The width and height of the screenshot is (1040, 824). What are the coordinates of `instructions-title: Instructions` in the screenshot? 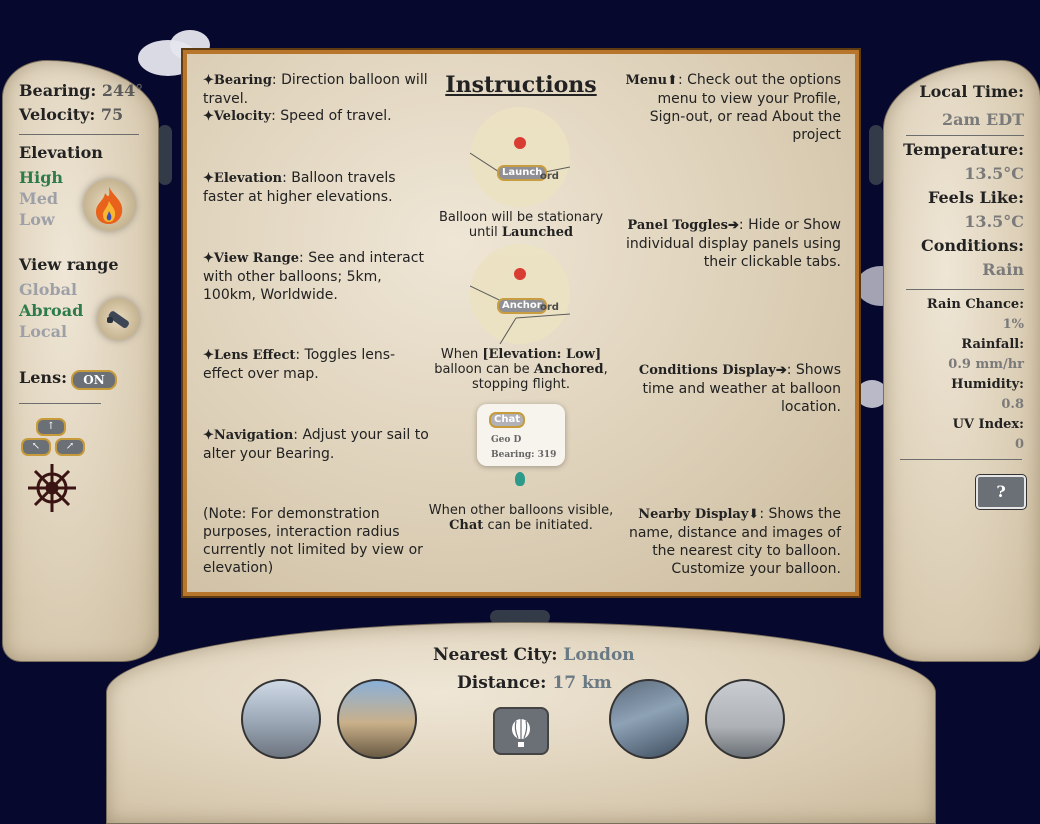 It's located at (521, 85).